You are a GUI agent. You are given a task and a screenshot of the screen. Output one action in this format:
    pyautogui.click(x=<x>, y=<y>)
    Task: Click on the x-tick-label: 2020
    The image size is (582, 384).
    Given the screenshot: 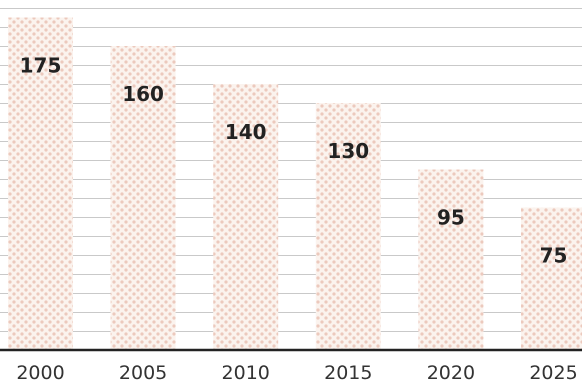 What is the action you would take?
    pyautogui.click(x=451, y=373)
    